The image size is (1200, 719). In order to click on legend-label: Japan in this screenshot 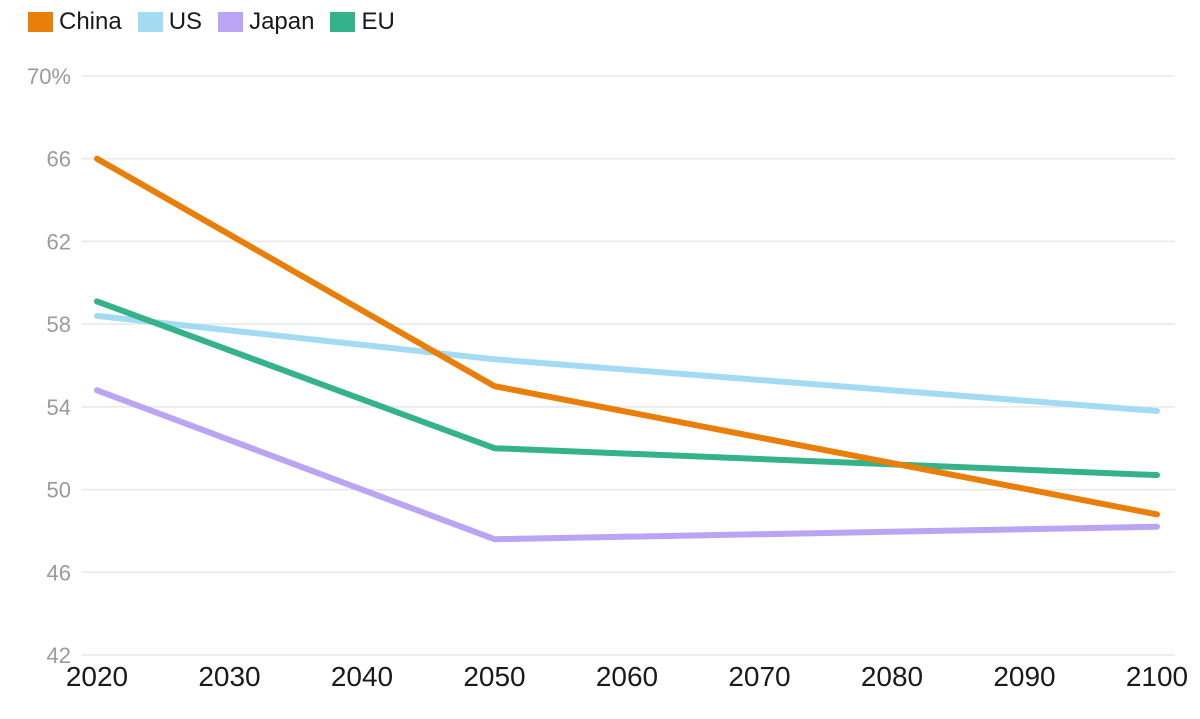, I will do `click(282, 21)`.